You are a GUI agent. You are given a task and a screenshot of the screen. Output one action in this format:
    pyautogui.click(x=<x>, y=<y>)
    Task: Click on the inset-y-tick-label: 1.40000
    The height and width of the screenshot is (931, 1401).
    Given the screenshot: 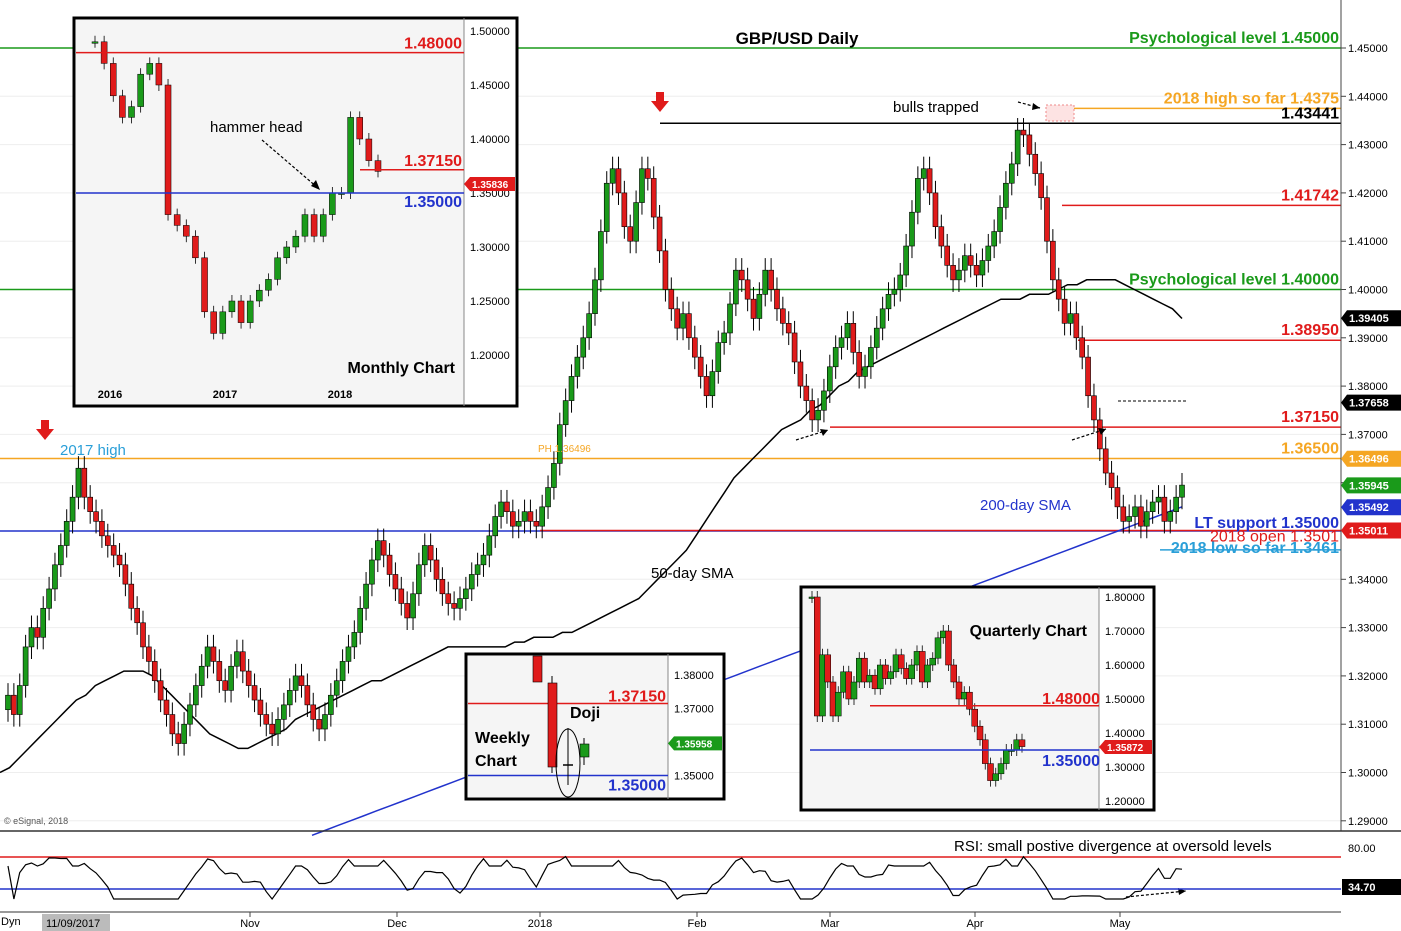 What is the action you would take?
    pyautogui.click(x=490, y=140)
    